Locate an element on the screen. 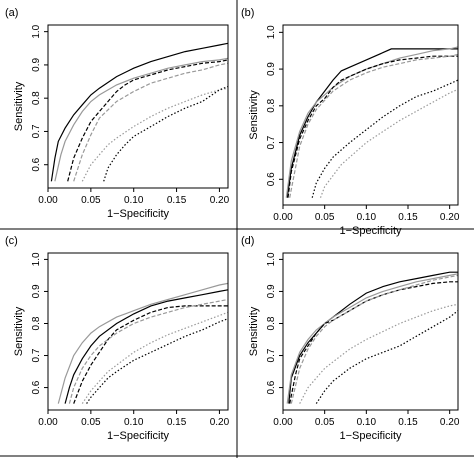 The image size is (474, 458). panel-label: (b) is located at coordinates (247, 13).